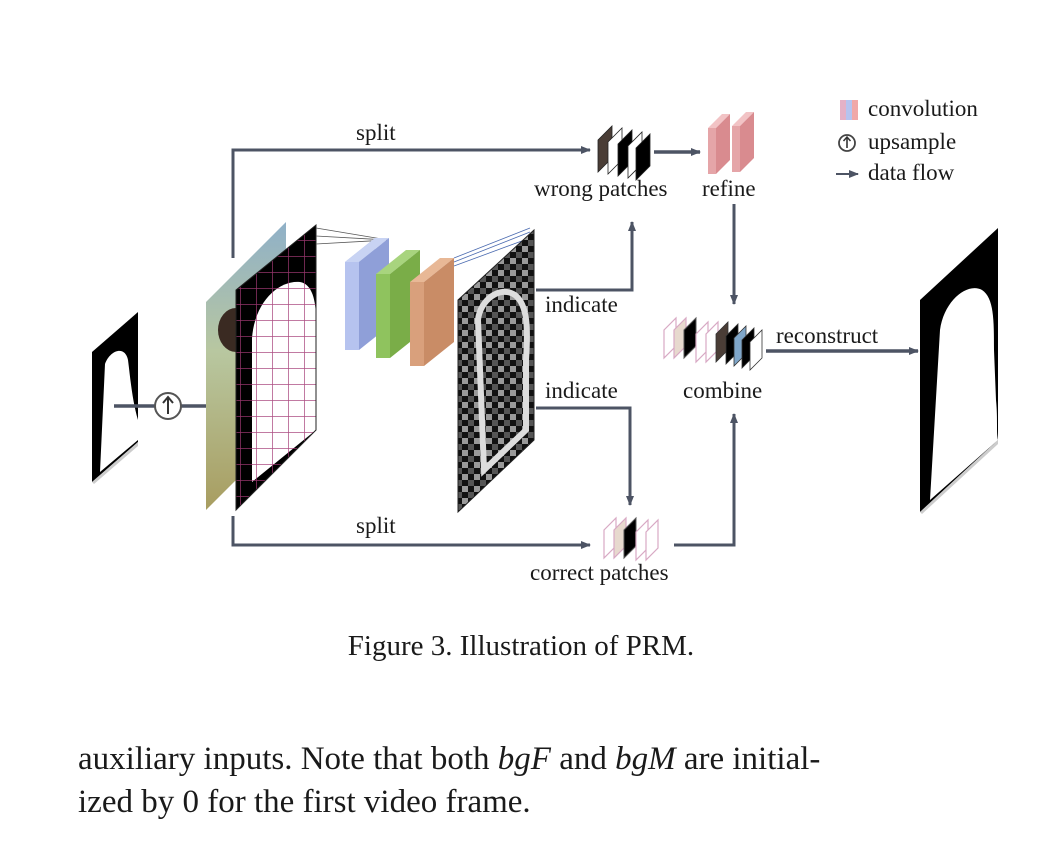 Image resolution: width=1042 pixels, height=844 pixels. What do you see at coordinates (496, 371) in the screenshot?
I see `error-map` at bounding box center [496, 371].